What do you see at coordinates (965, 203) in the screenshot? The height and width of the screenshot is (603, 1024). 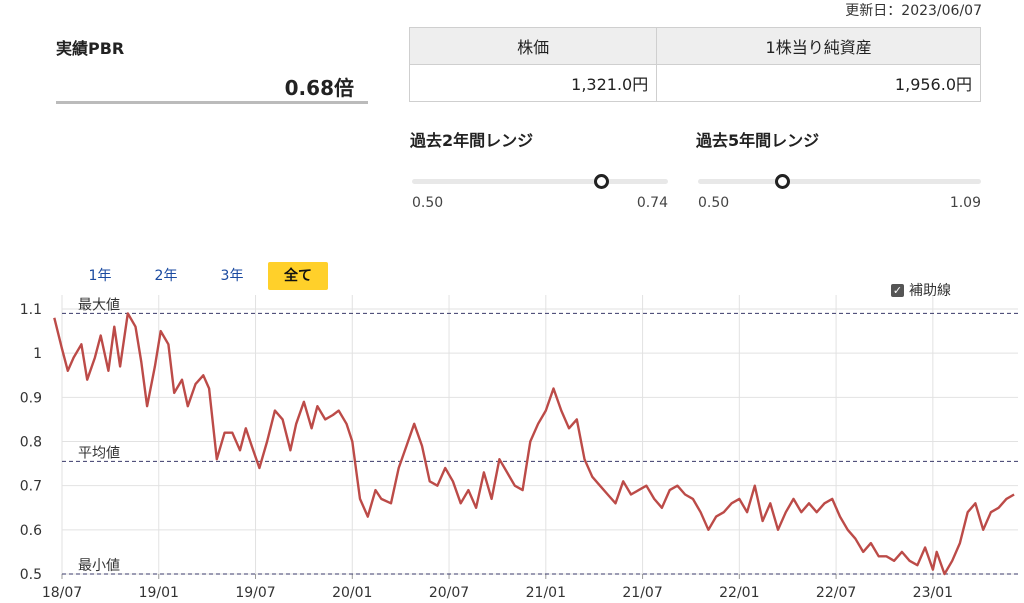 I see `range-5year-max: 1.09` at bounding box center [965, 203].